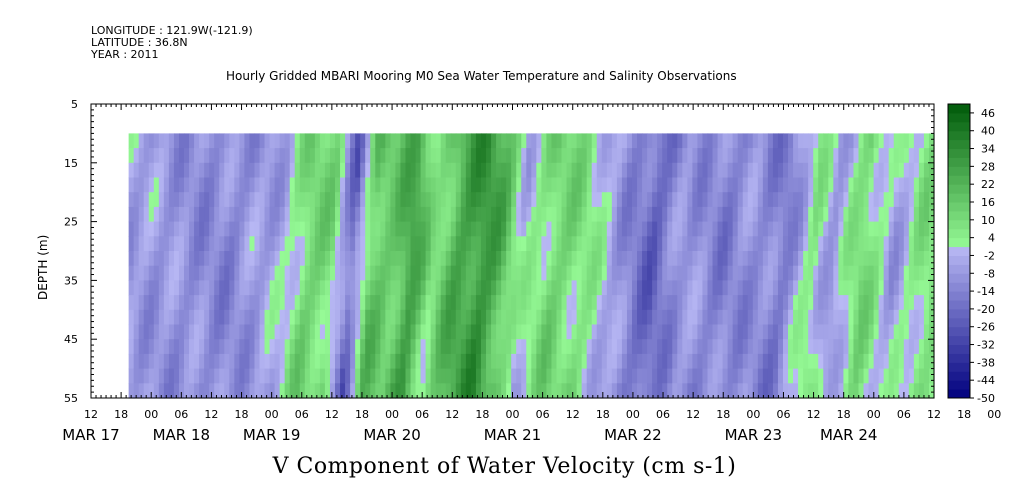  What do you see at coordinates (988, 184) in the screenshot?
I see `colorbar-label: 22` at bounding box center [988, 184].